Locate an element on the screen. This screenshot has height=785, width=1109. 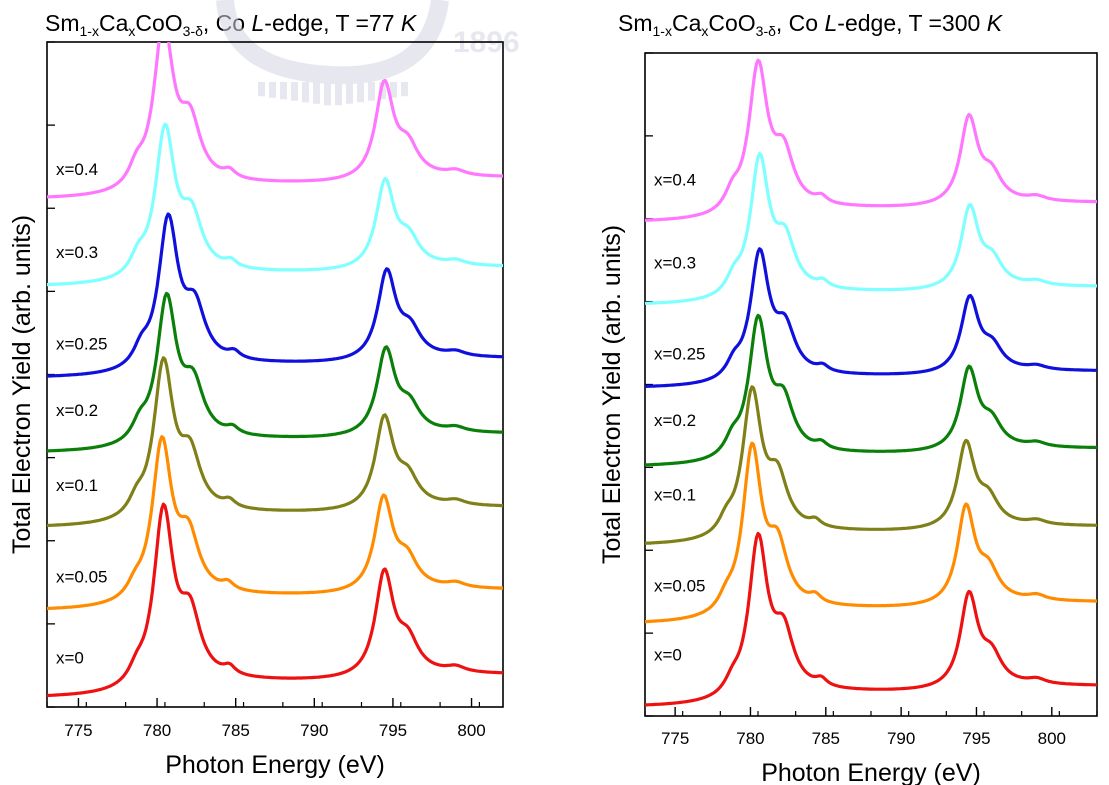
chart-title-right: Sm1-xCaxCoO3-δ, Co L-edge, T =300 K is located at coordinates (810, 24).